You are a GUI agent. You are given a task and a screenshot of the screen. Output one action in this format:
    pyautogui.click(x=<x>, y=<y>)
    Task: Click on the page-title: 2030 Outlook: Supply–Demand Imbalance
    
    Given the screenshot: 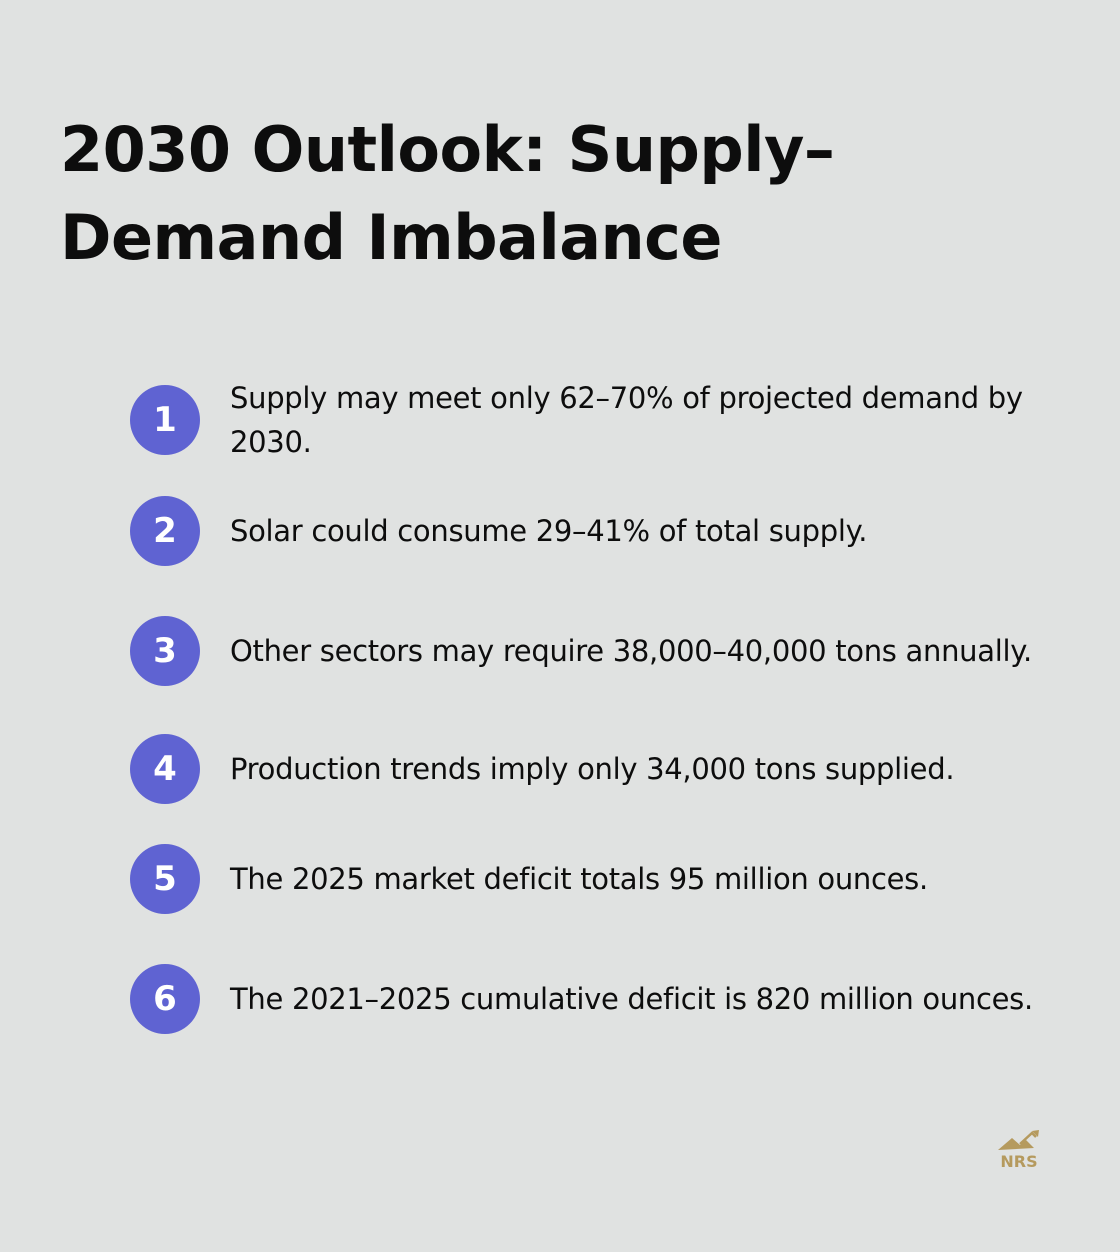 What is the action you would take?
    pyautogui.click(x=447, y=193)
    